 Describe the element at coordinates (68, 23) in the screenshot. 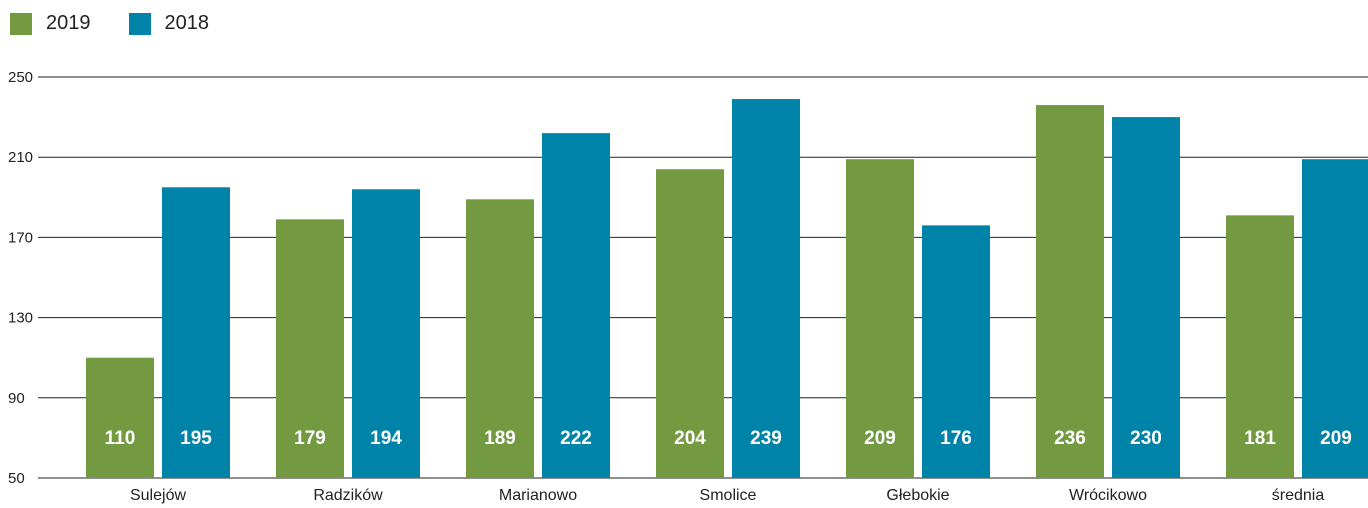

I see `legend-label-2019: 2019` at that location.